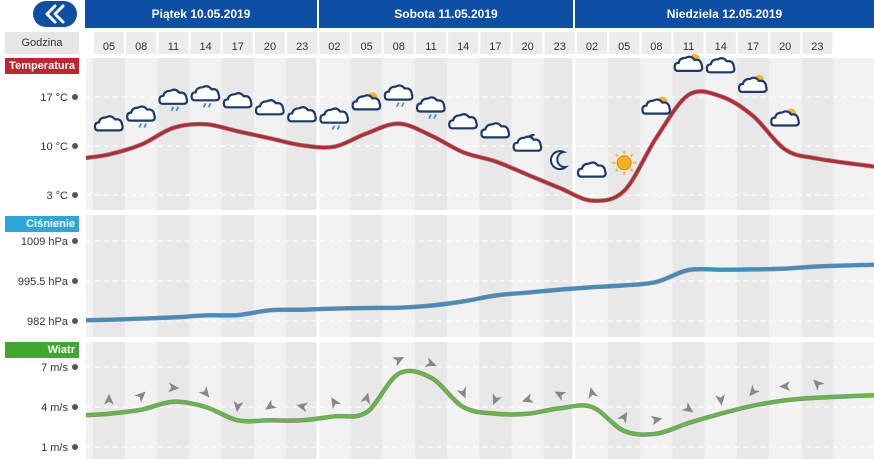 This screenshot has height=459, width=874. What do you see at coordinates (446, 14) in the screenshot?
I see `day-header-2: Sobota 11.05.2019` at bounding box center [446, 14].